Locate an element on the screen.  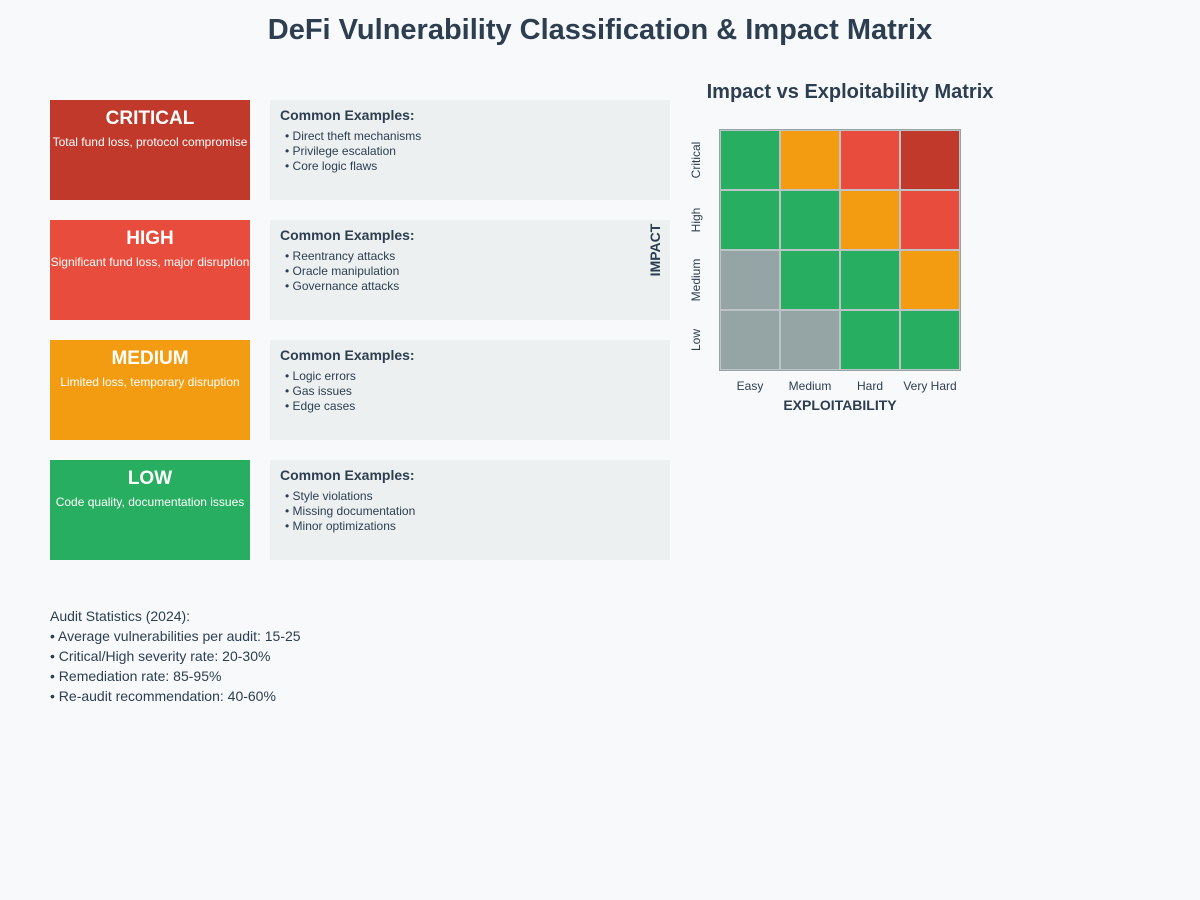
example-item: • Privilege escalation is located at coordinates (340, 151).